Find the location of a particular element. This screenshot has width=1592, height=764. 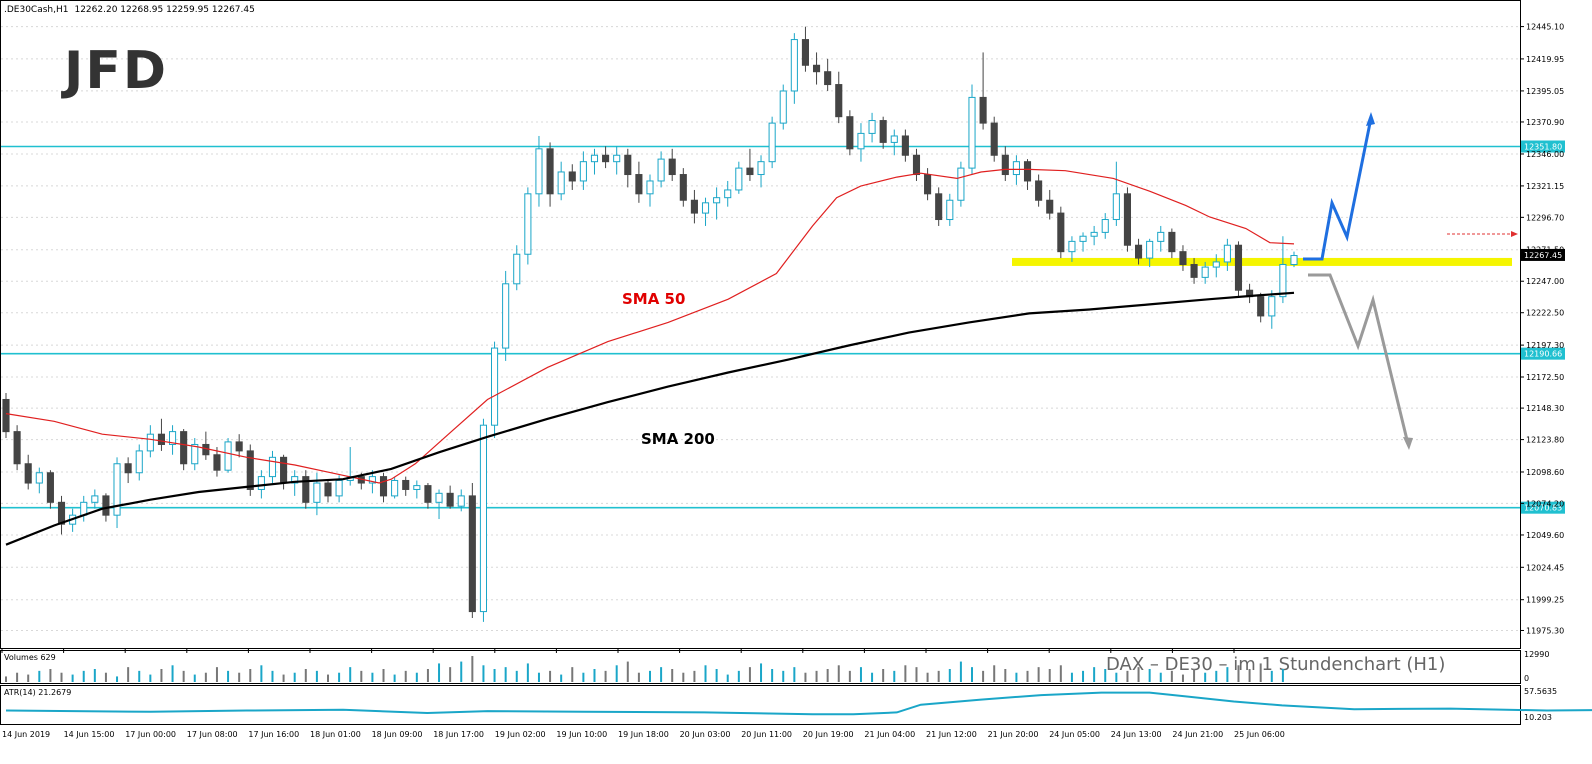

y-tick-label: 12321.15 is located at coordinates (1545, 186).